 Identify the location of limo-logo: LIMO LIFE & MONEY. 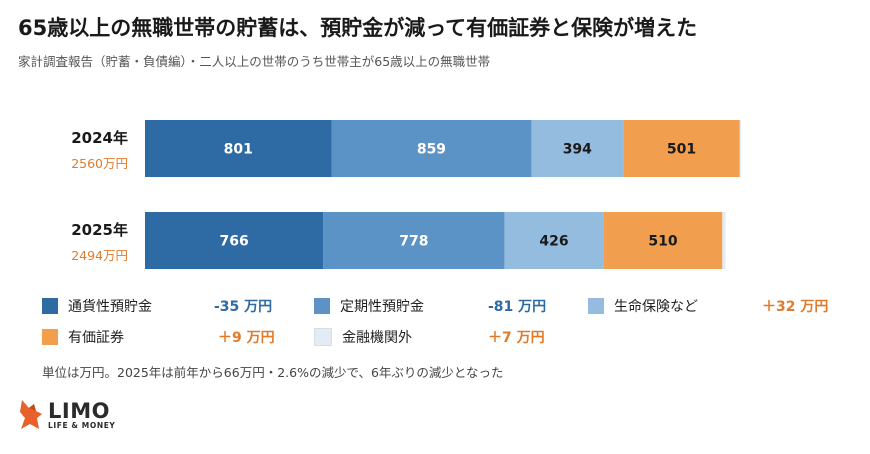
(66, 415).